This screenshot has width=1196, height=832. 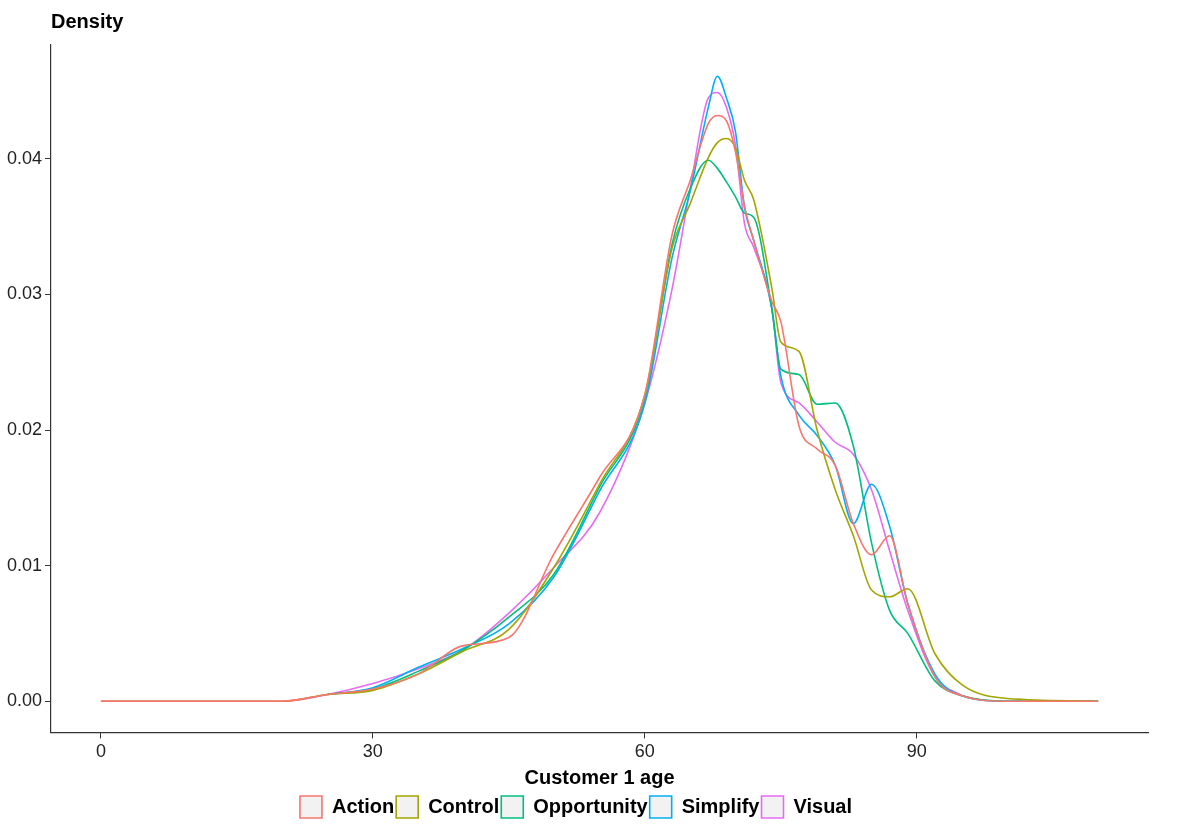 I want to click on x-tick-label: 30, so click(x=372, y=751).